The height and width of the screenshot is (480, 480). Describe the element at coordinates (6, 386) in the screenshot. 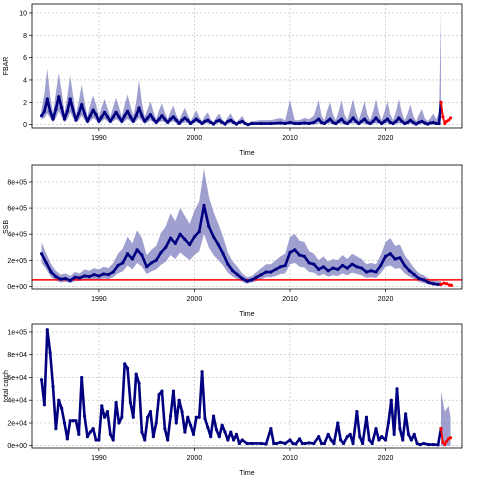

I see `y-axis-title: total catch` at that location.